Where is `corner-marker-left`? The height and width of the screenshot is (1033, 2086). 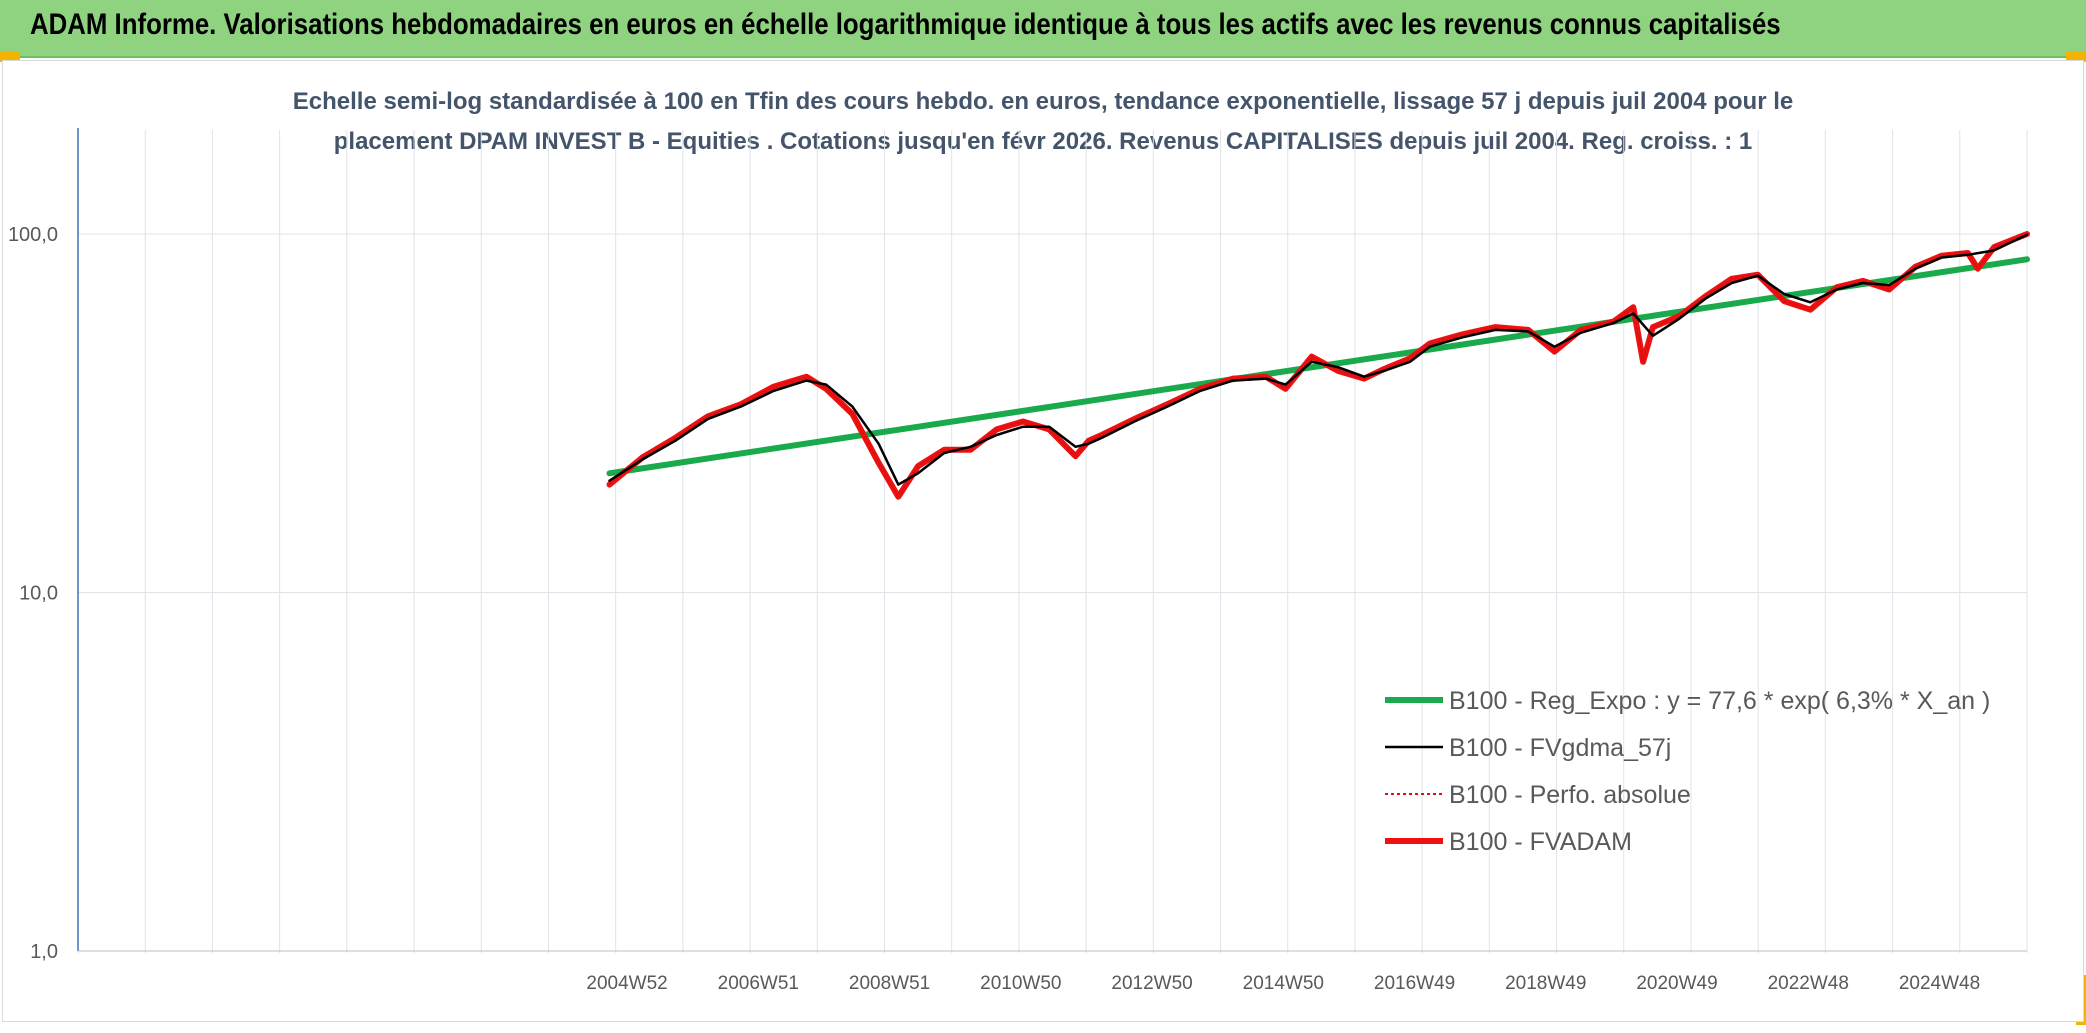 corner-marker-left is located at coordinates (10, 57).